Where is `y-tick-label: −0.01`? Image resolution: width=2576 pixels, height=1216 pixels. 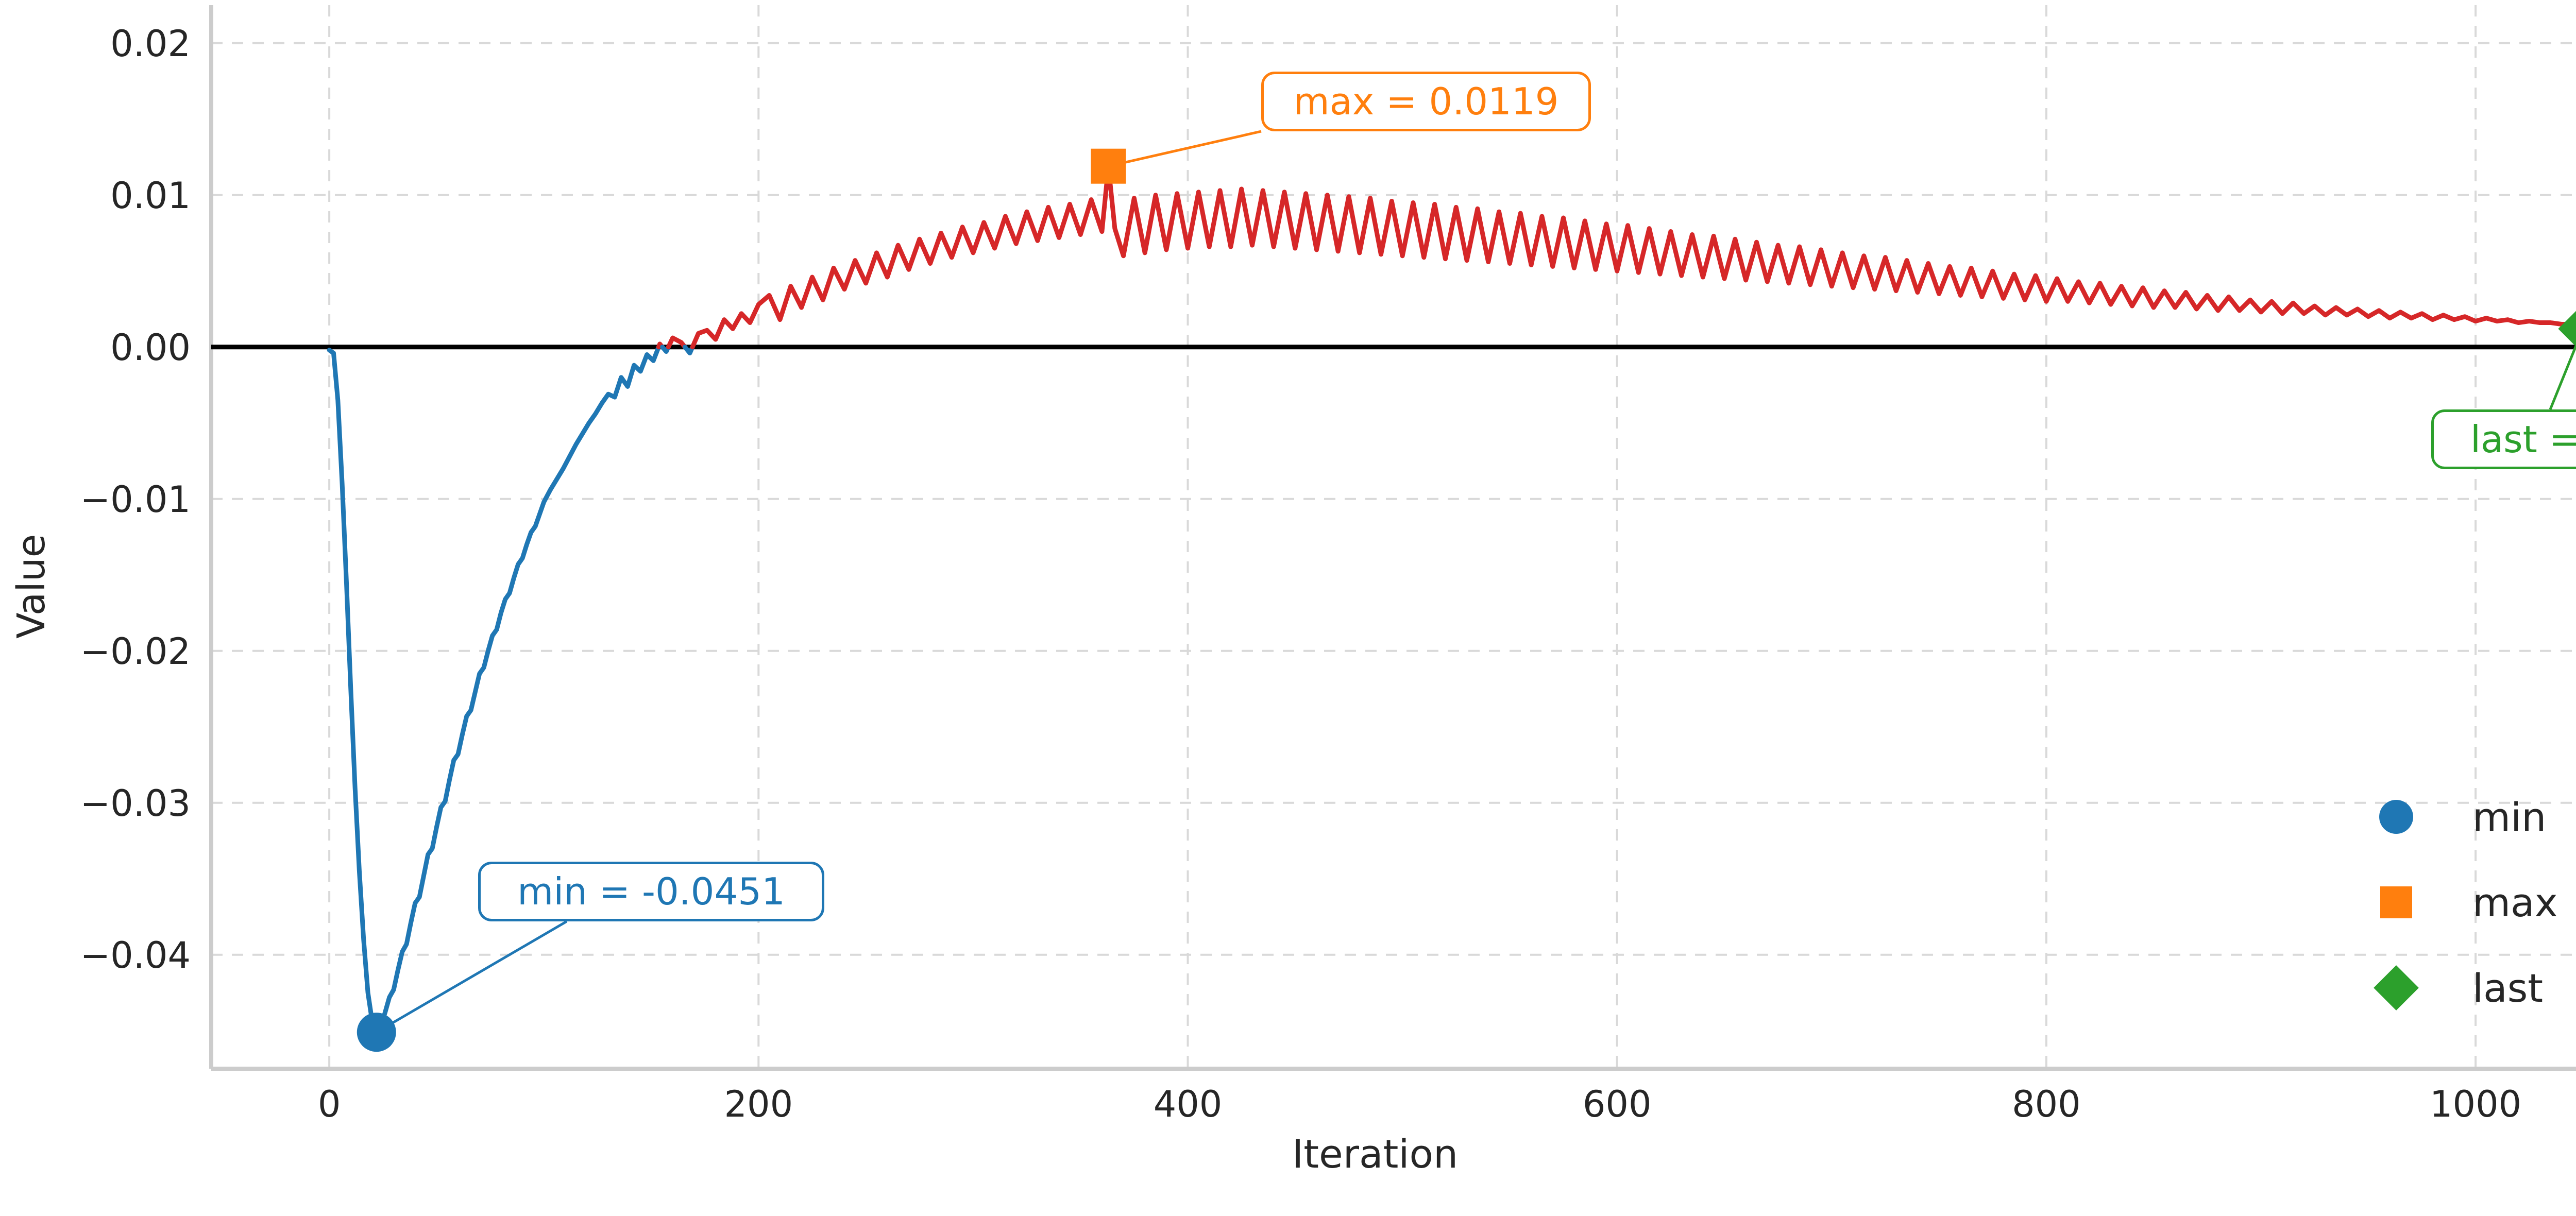
y-tick-label: −0.01 is located at coordinates (135, 499).